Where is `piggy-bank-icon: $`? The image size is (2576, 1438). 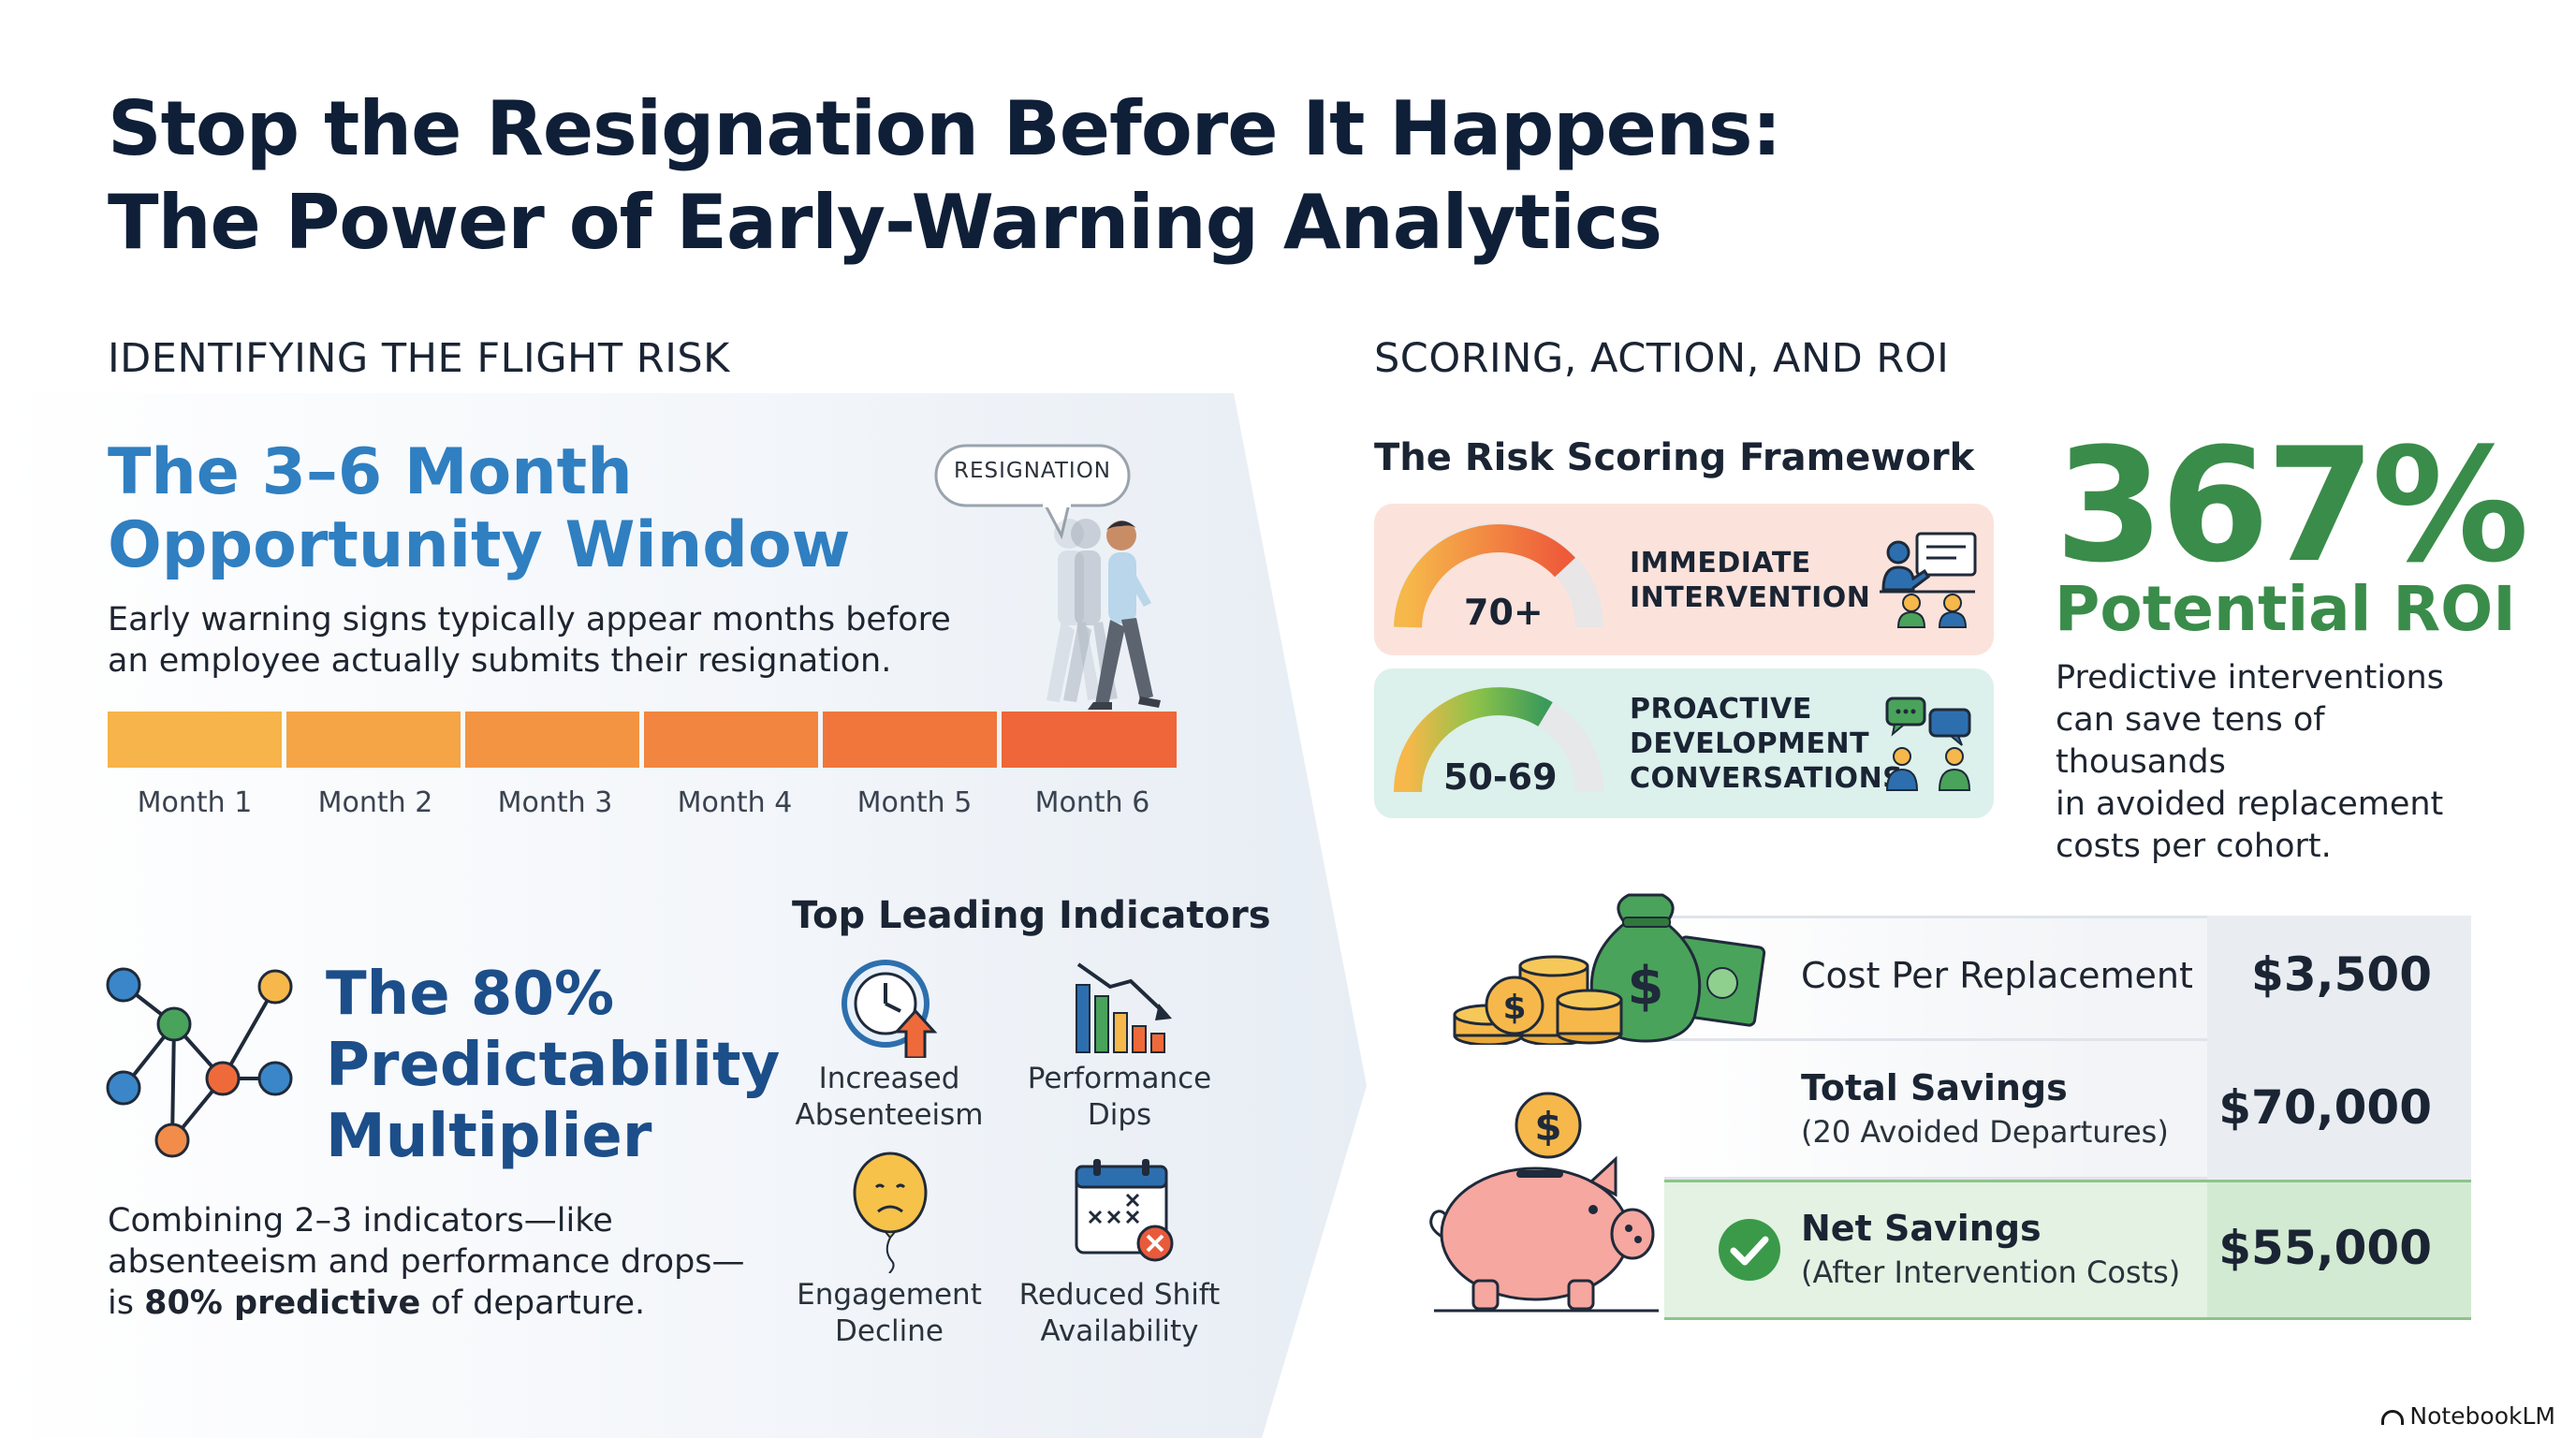 piggy-bank-icon: $ is located at coordinates (1544, 1202).